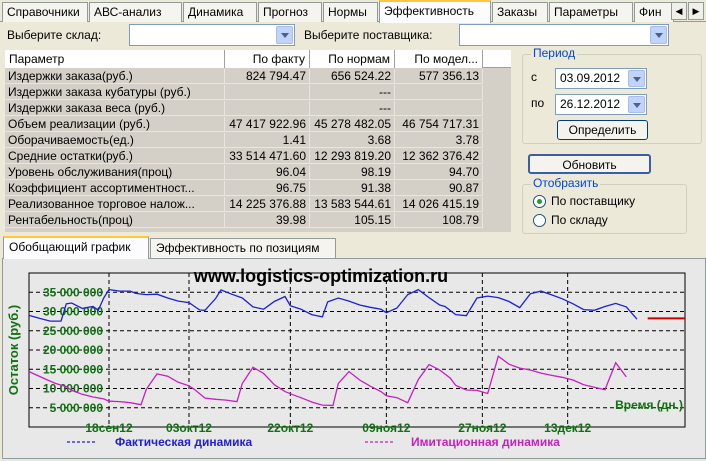 The height and width of the screenshot is (461, 706). I want to click on y-tick-label: 15 000 000, so click(73, 369).